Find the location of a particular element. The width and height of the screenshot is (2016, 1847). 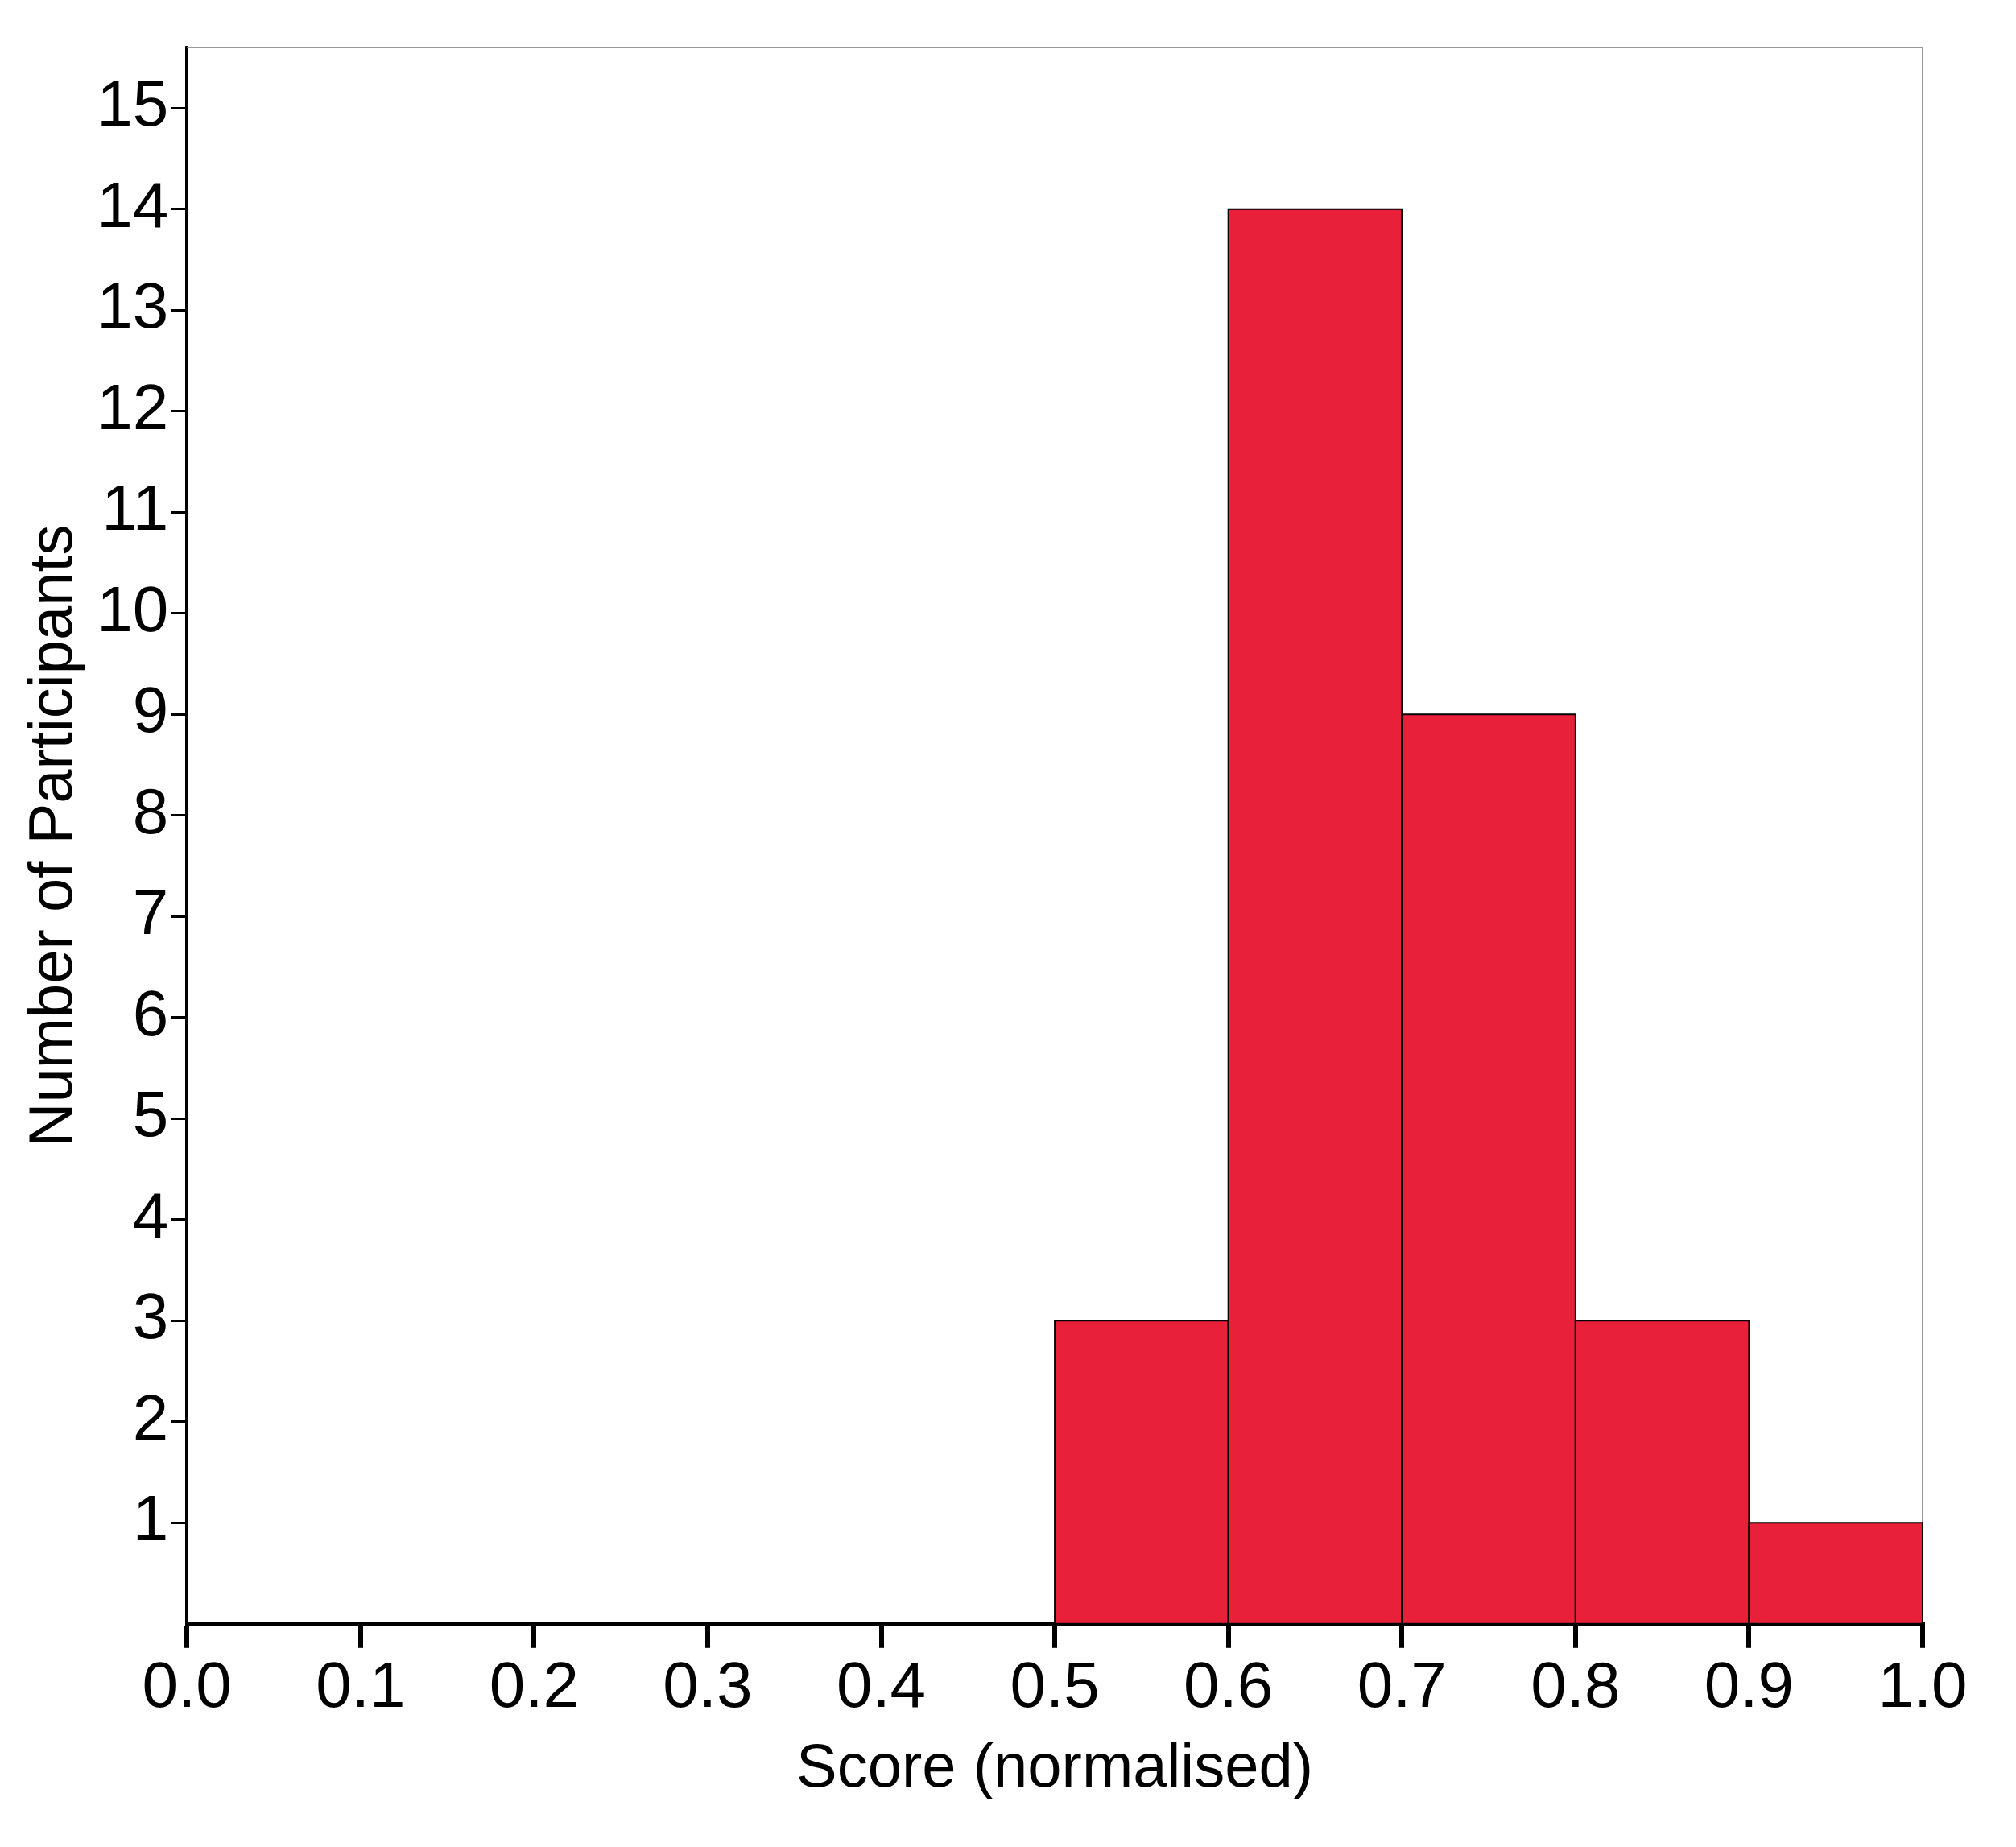

x-tick-label: 1.0 is located at coordinates (1923, 1684).